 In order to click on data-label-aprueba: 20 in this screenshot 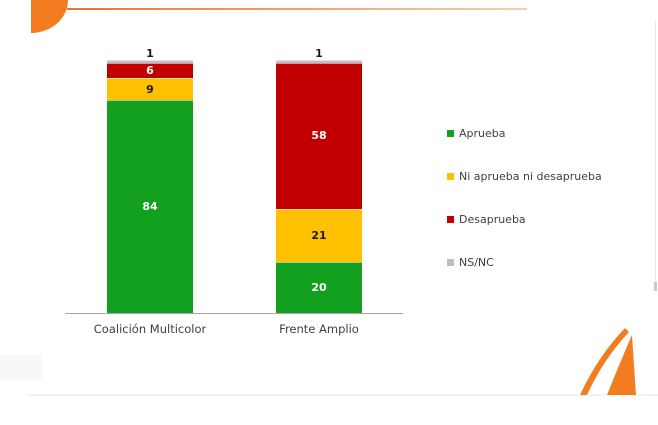, I will do `click(319, 288)`.